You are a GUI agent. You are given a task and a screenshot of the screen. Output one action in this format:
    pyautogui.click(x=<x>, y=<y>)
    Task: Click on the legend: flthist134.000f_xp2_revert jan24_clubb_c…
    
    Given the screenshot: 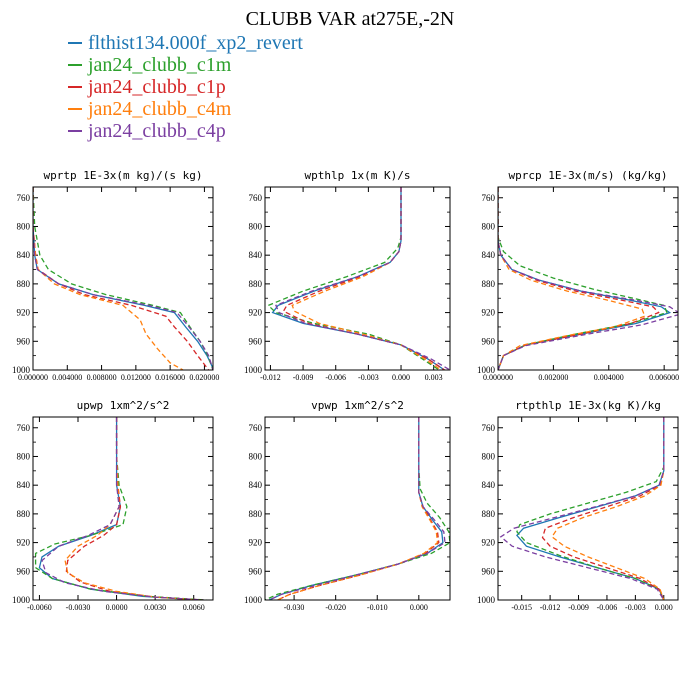 What is the action you would take?
    pyautogui.click(x=185, y=87)
    